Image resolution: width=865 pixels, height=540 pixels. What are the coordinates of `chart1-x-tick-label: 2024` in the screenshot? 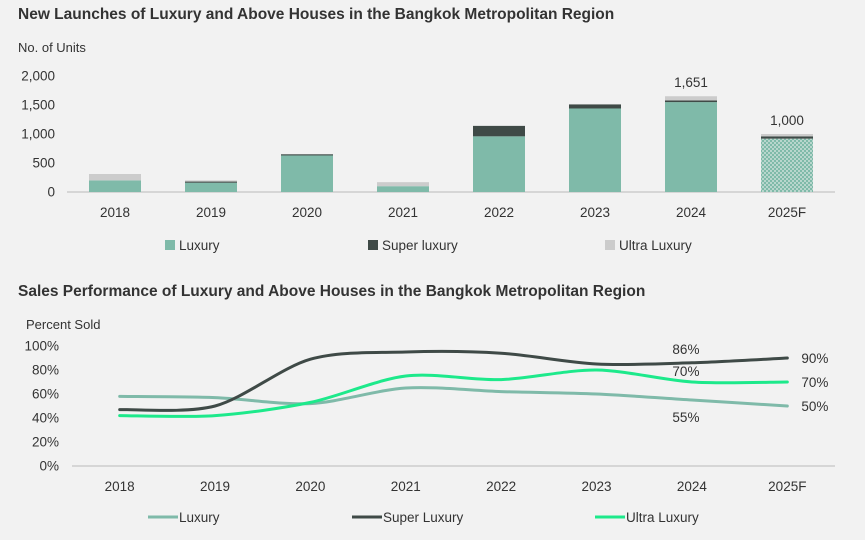 It's located at (691, 212).